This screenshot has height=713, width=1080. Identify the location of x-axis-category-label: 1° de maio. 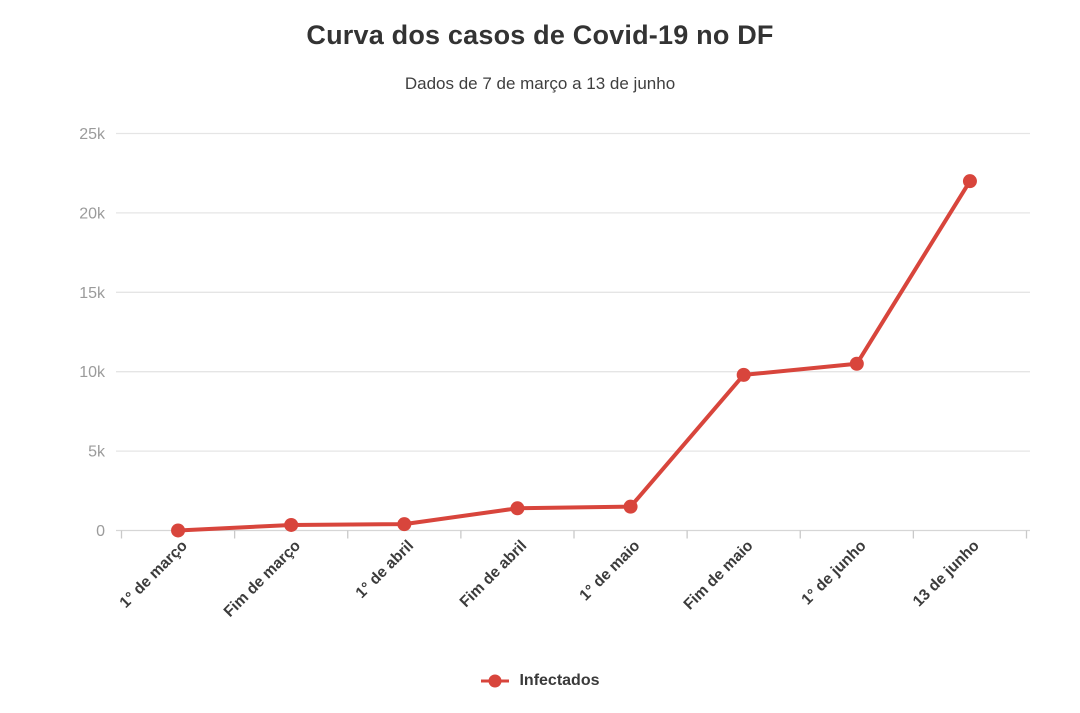
(609, 570).